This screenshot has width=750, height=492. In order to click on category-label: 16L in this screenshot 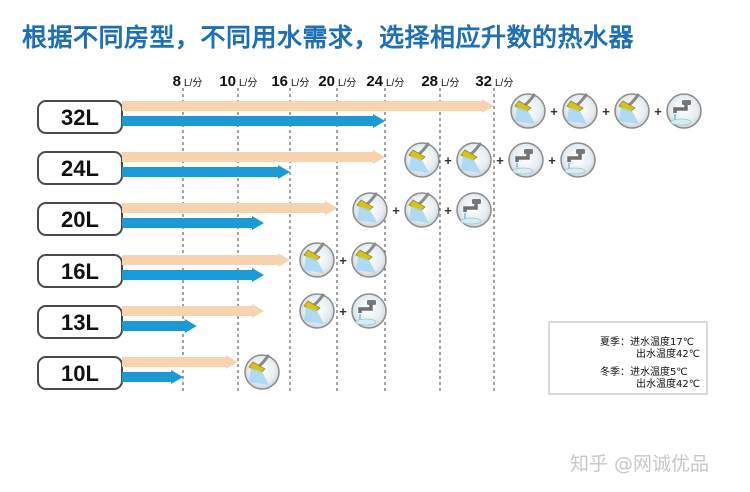, I will do `click(80, 271)`.